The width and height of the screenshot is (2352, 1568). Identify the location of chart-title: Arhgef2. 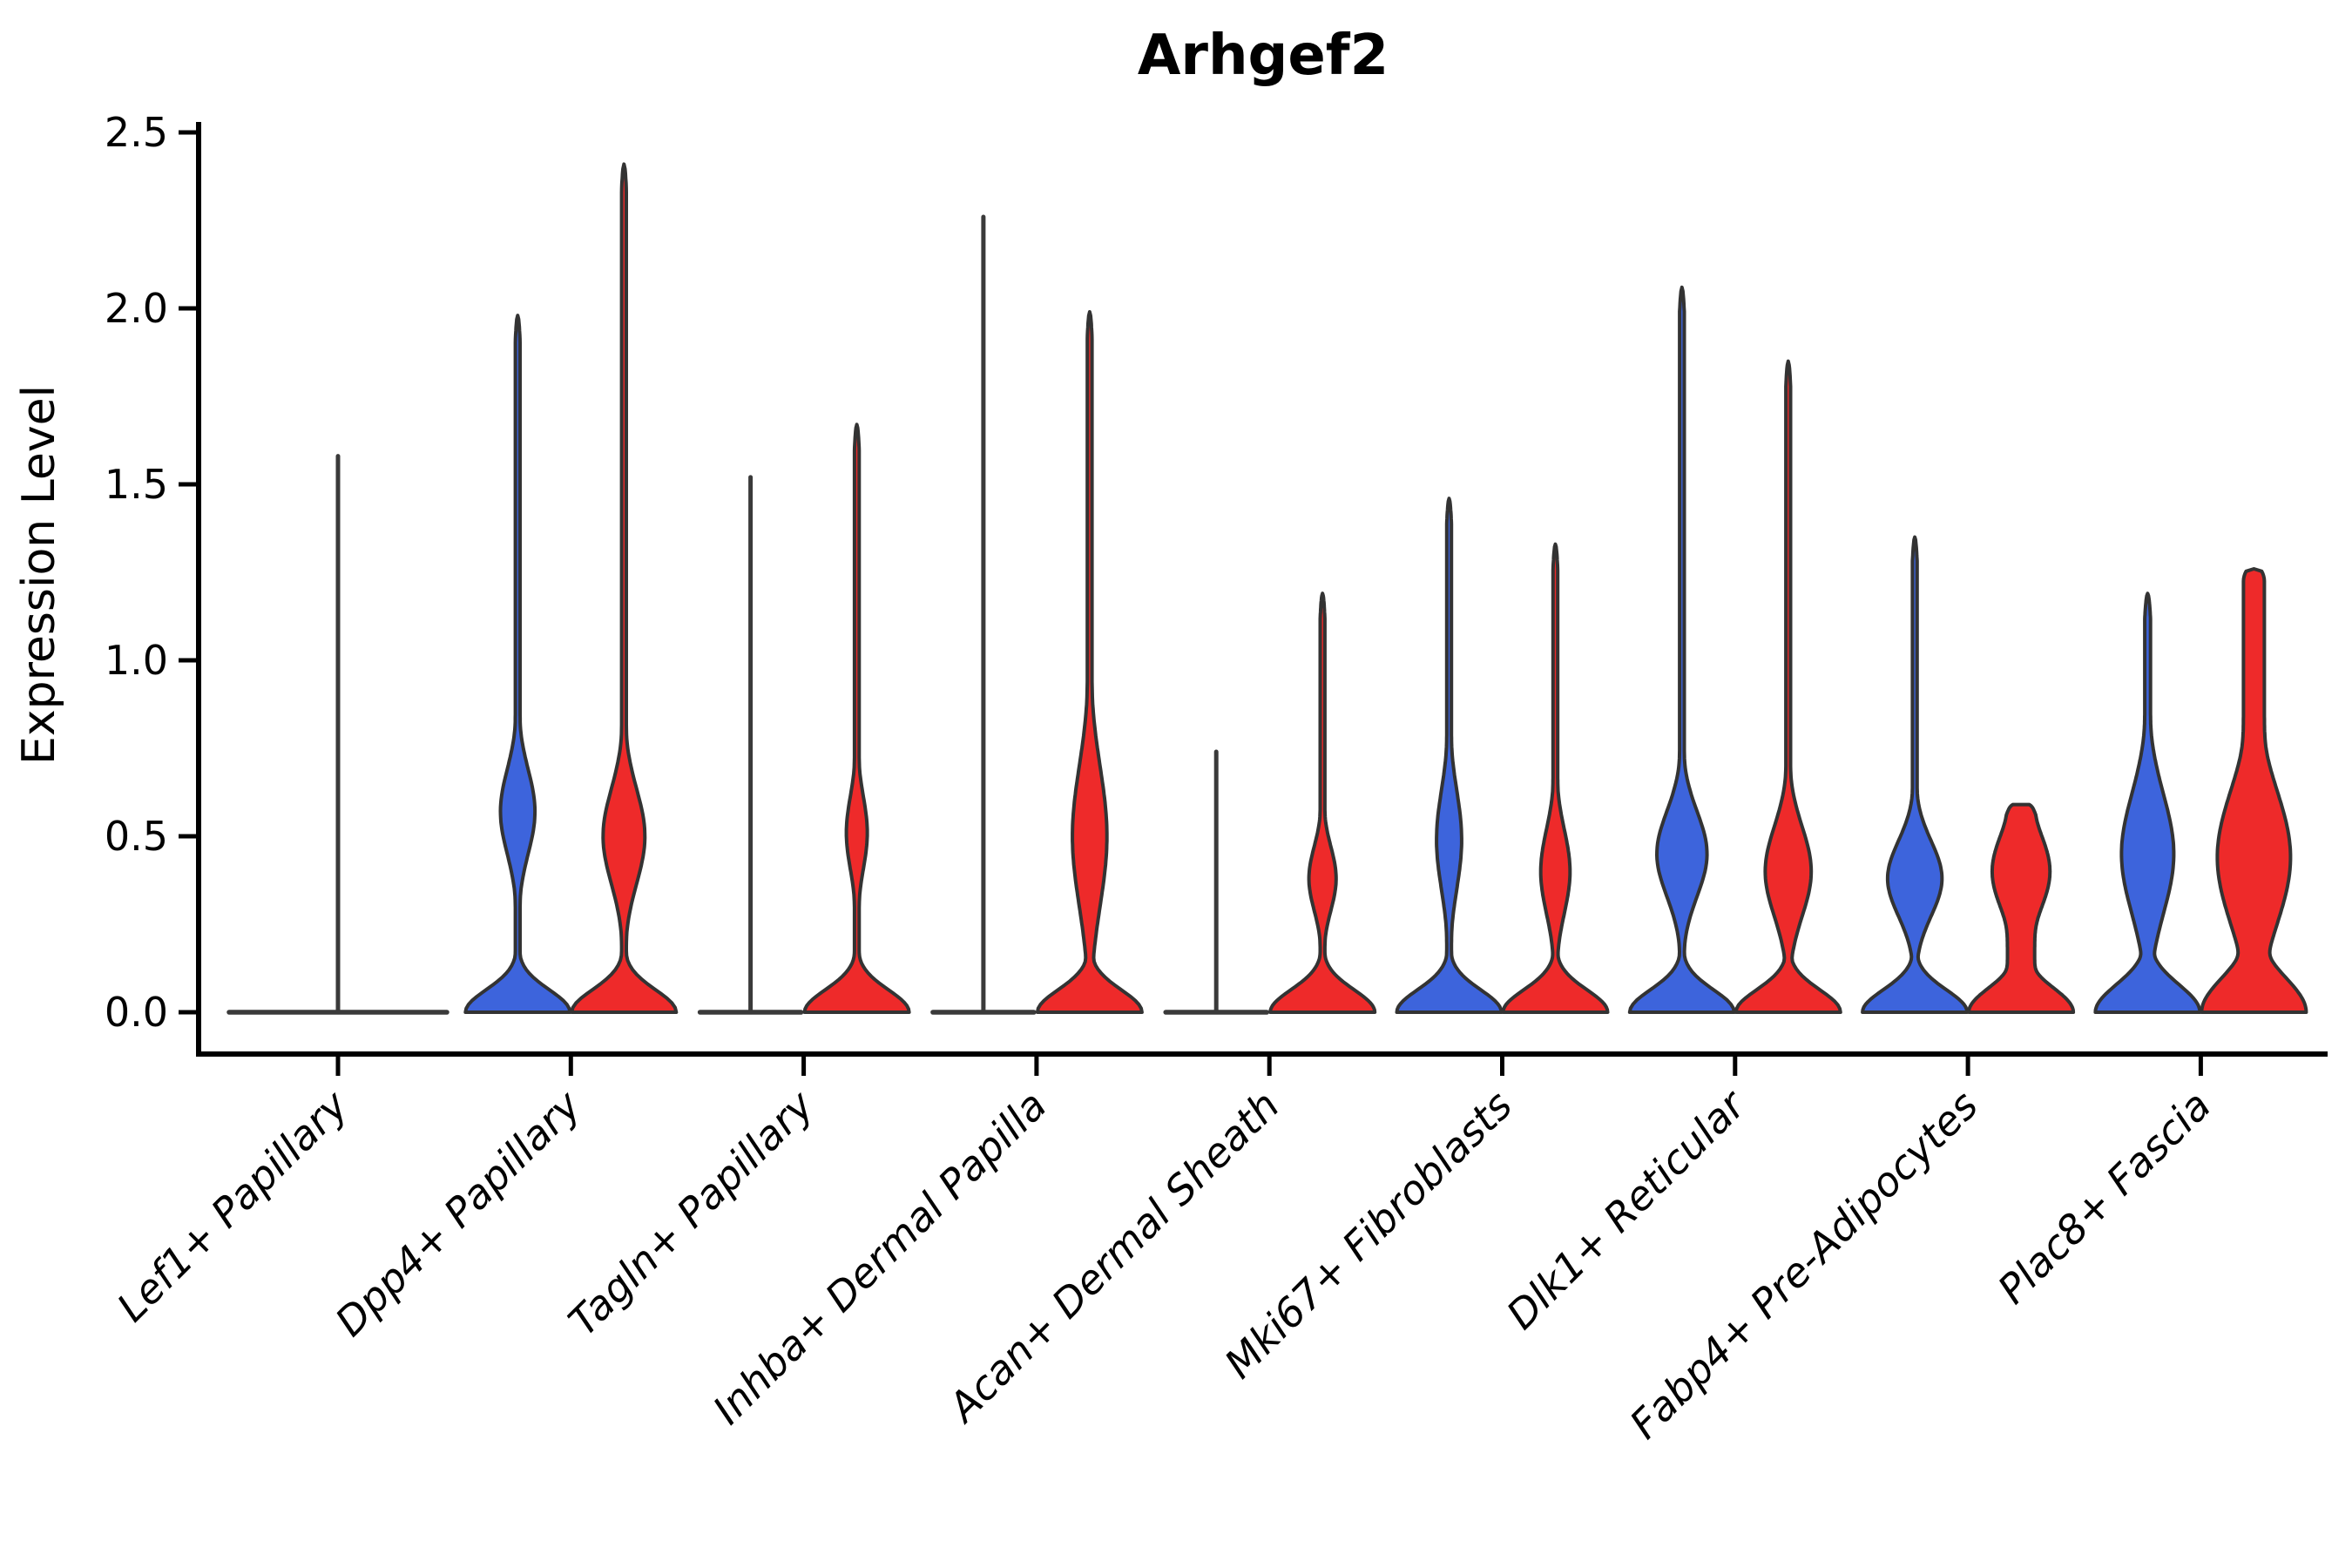
(1263, 56).